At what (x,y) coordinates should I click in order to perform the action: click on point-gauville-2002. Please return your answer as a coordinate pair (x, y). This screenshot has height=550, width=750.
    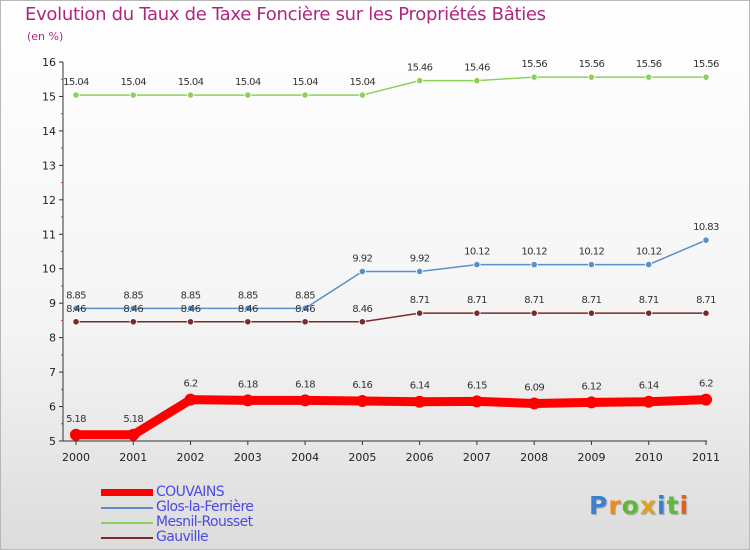
    Looking at the image, I should click on (190, 322).